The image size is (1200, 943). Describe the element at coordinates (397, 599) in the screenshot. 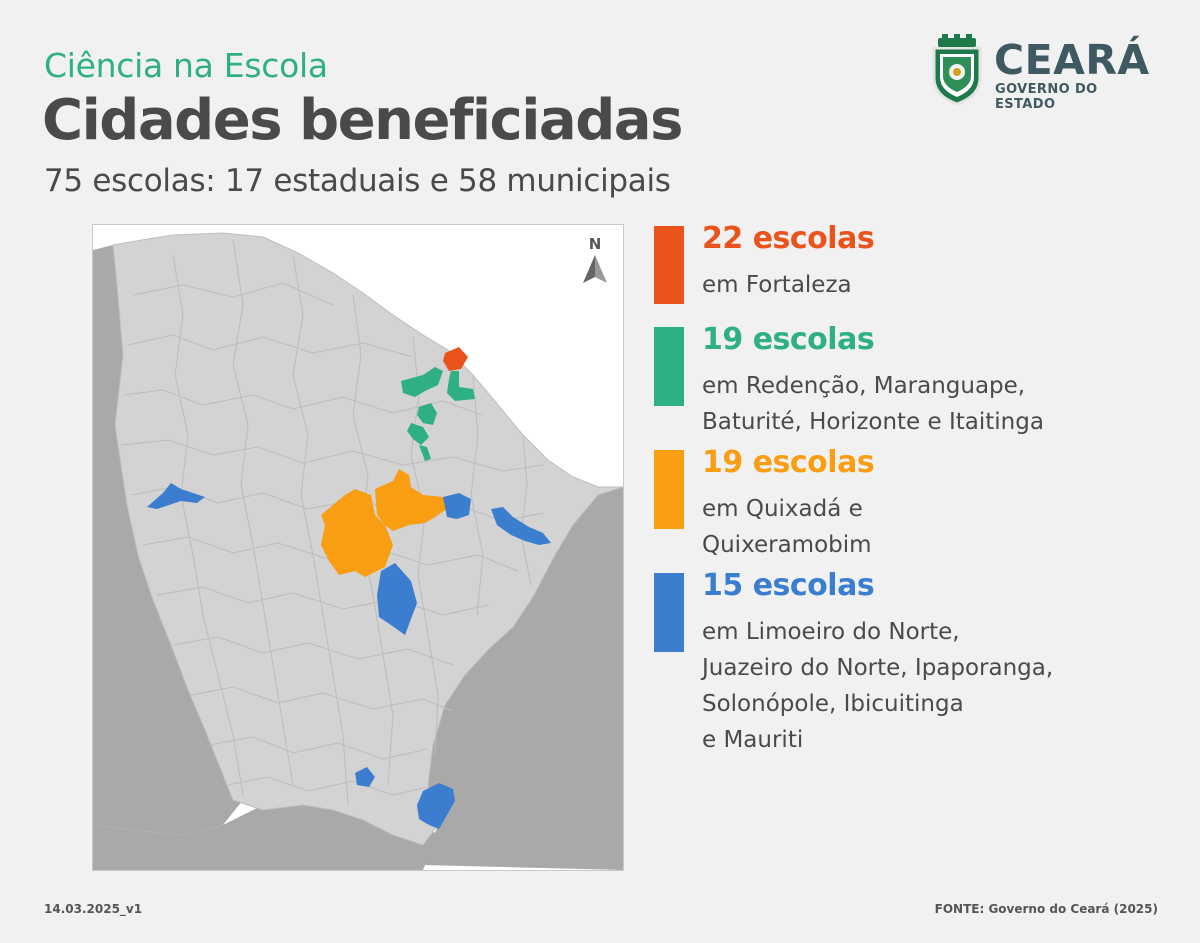

I see `solonopole-area` at that location.